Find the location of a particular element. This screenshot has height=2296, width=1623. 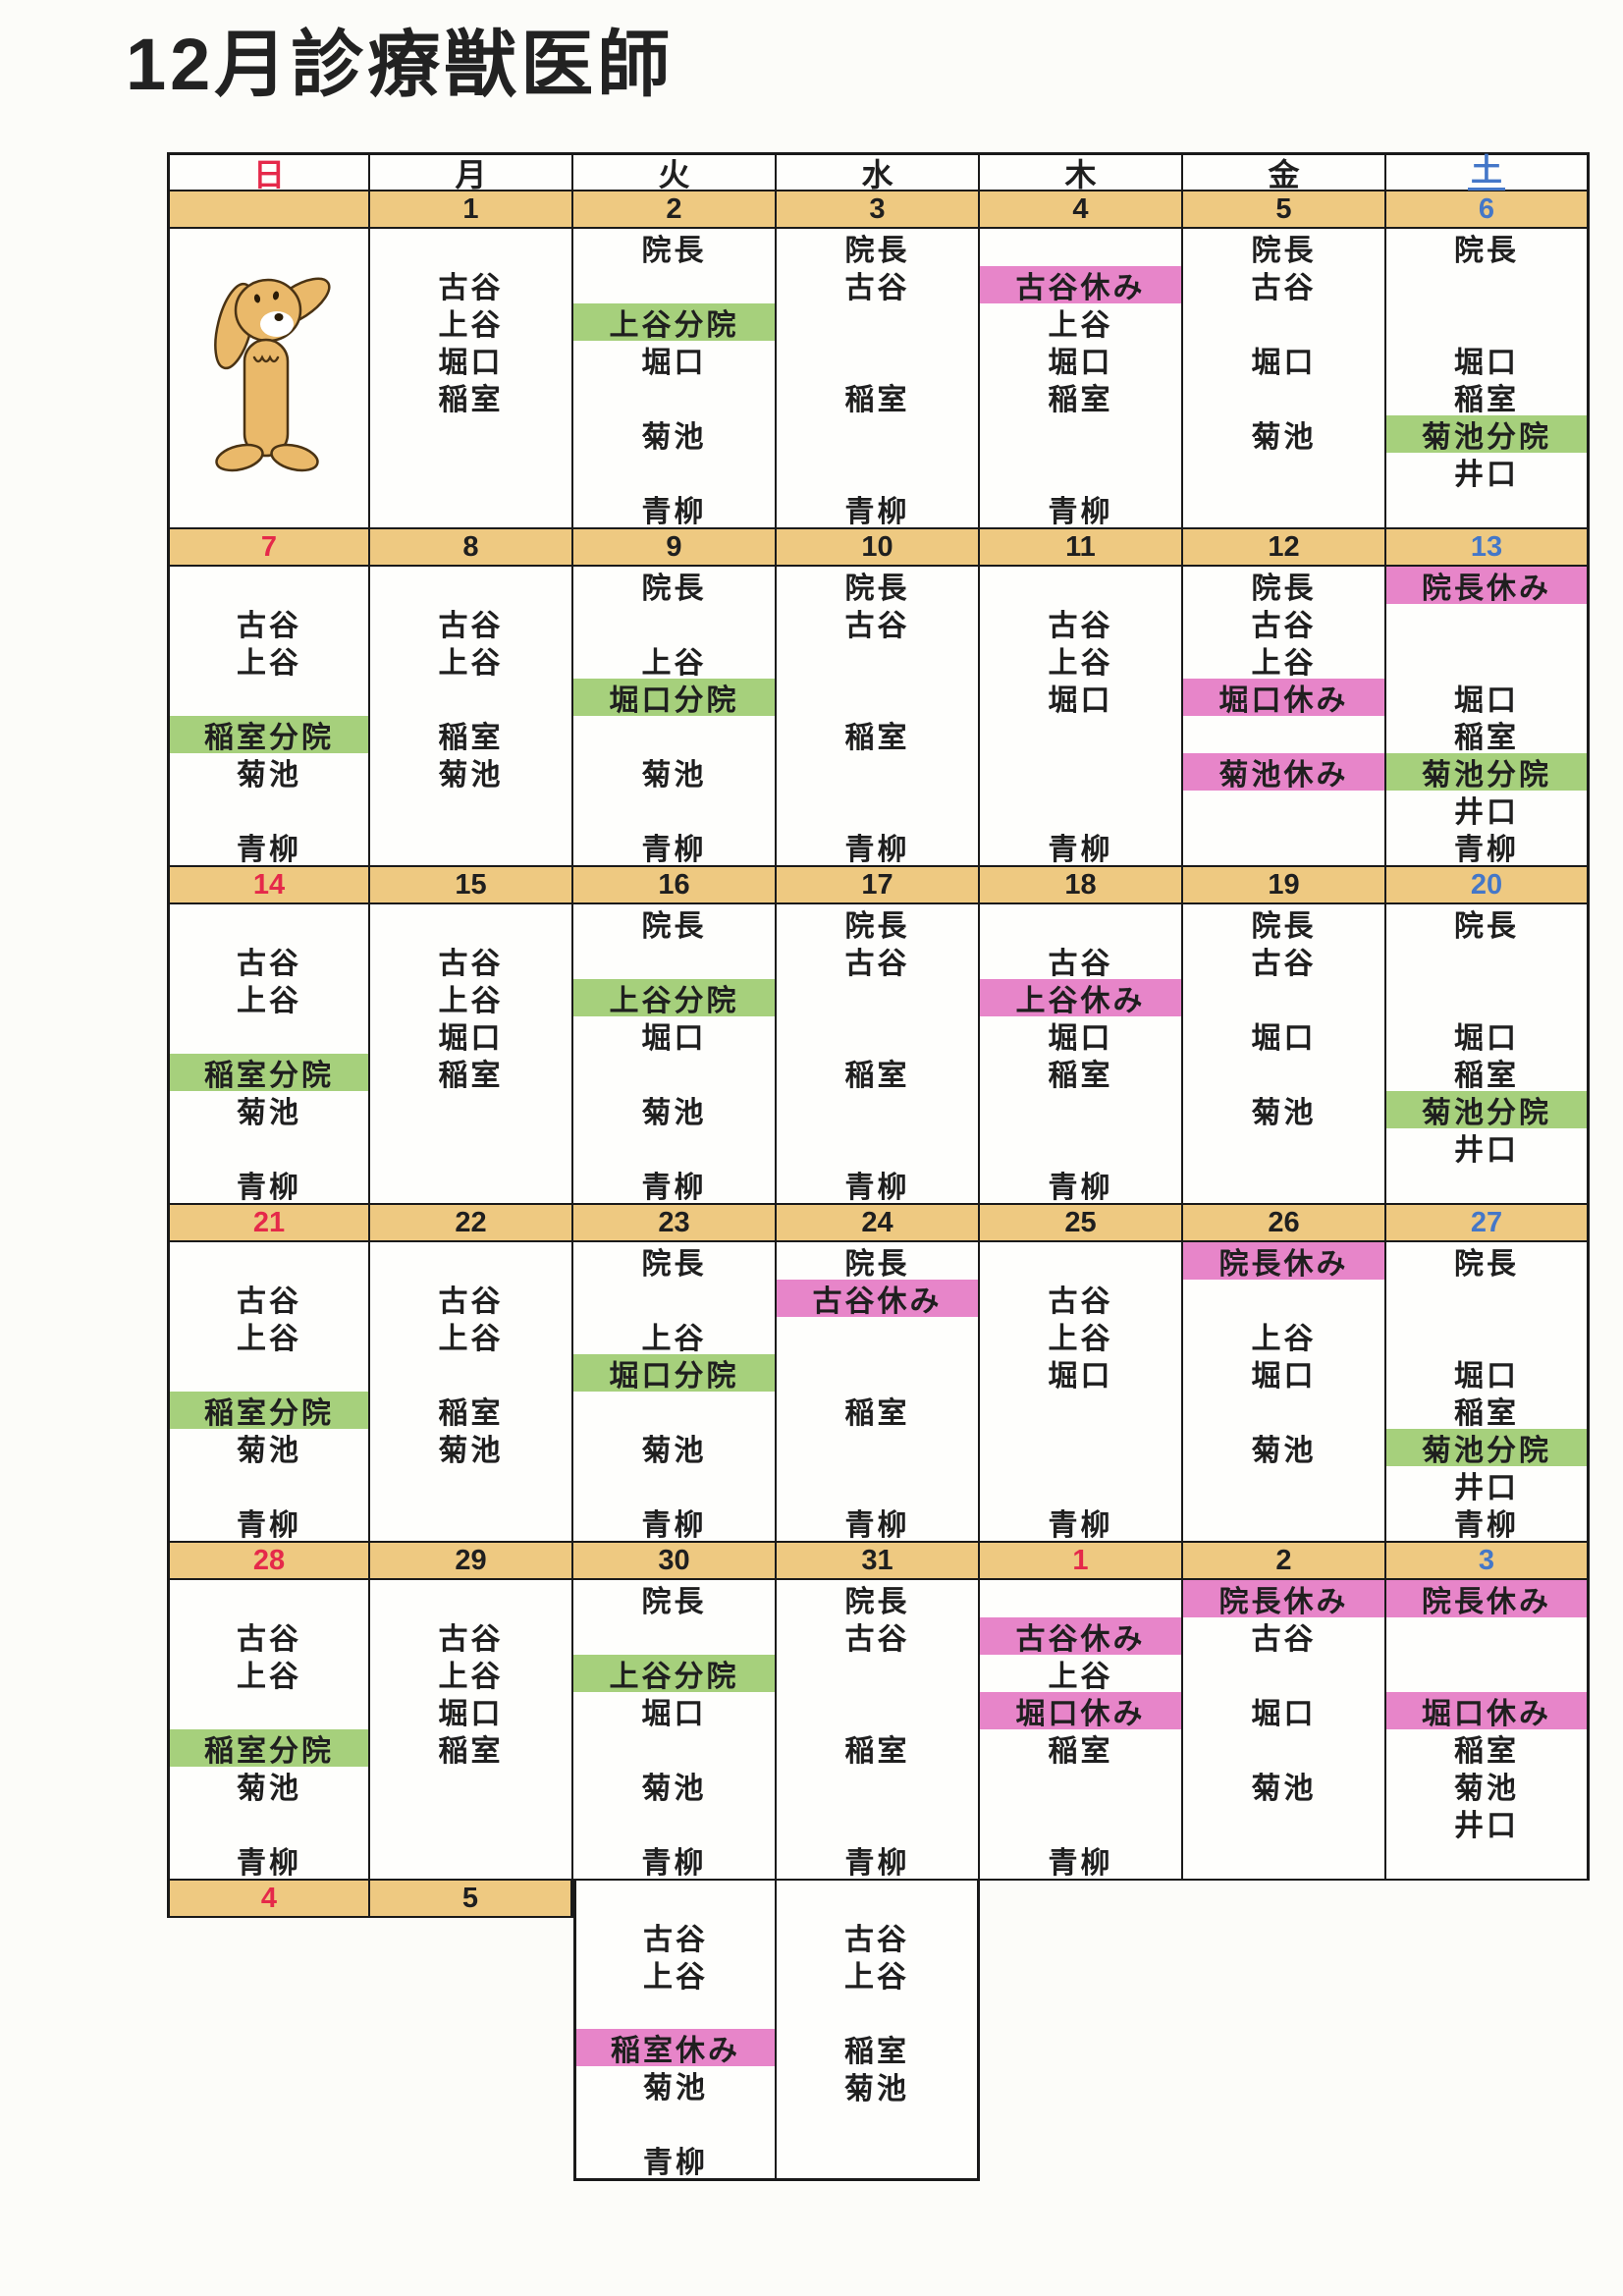

roster-list: 院長休み 堀口休み 稲室 菊池 井口 is located at coordinates (1486, 1729).